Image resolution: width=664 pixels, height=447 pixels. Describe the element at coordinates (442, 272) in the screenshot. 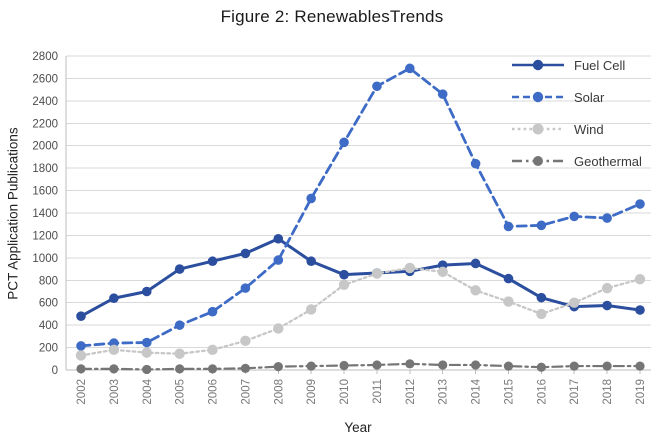

I see `data-point-wind-2013` at that location.